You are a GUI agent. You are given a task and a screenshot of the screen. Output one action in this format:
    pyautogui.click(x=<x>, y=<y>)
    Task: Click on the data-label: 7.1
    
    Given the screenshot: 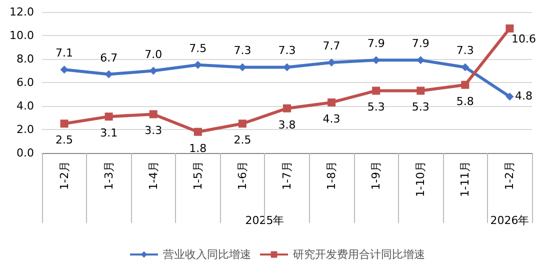 What is the action you would take?
    pyautogui.click(x=65, y=53)
    